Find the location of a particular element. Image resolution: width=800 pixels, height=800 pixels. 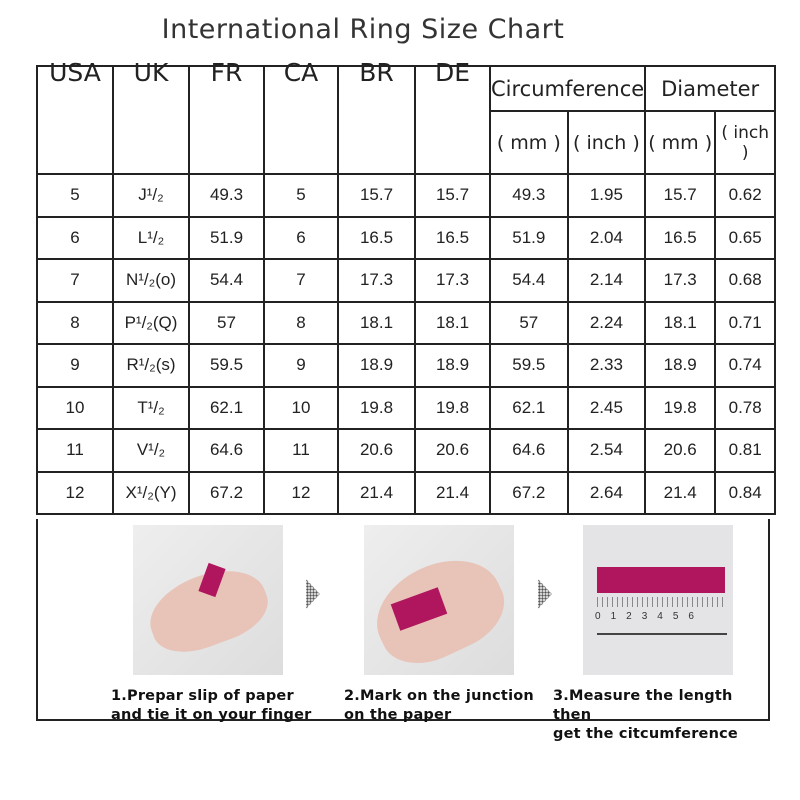

table-cell: 62.1 is located at coordinates (529, 407).